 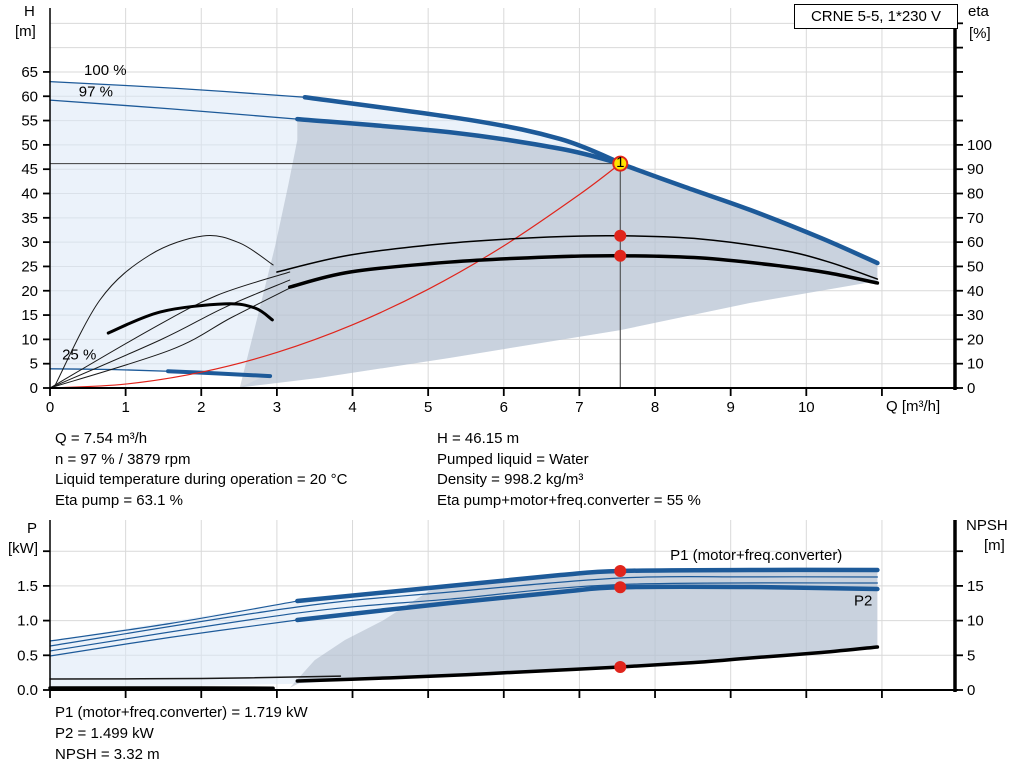 What do you see at coordinates (195, 677) in the screenshot?
I see `series-npsh-flat-thin` at bounding box center [195, 677].